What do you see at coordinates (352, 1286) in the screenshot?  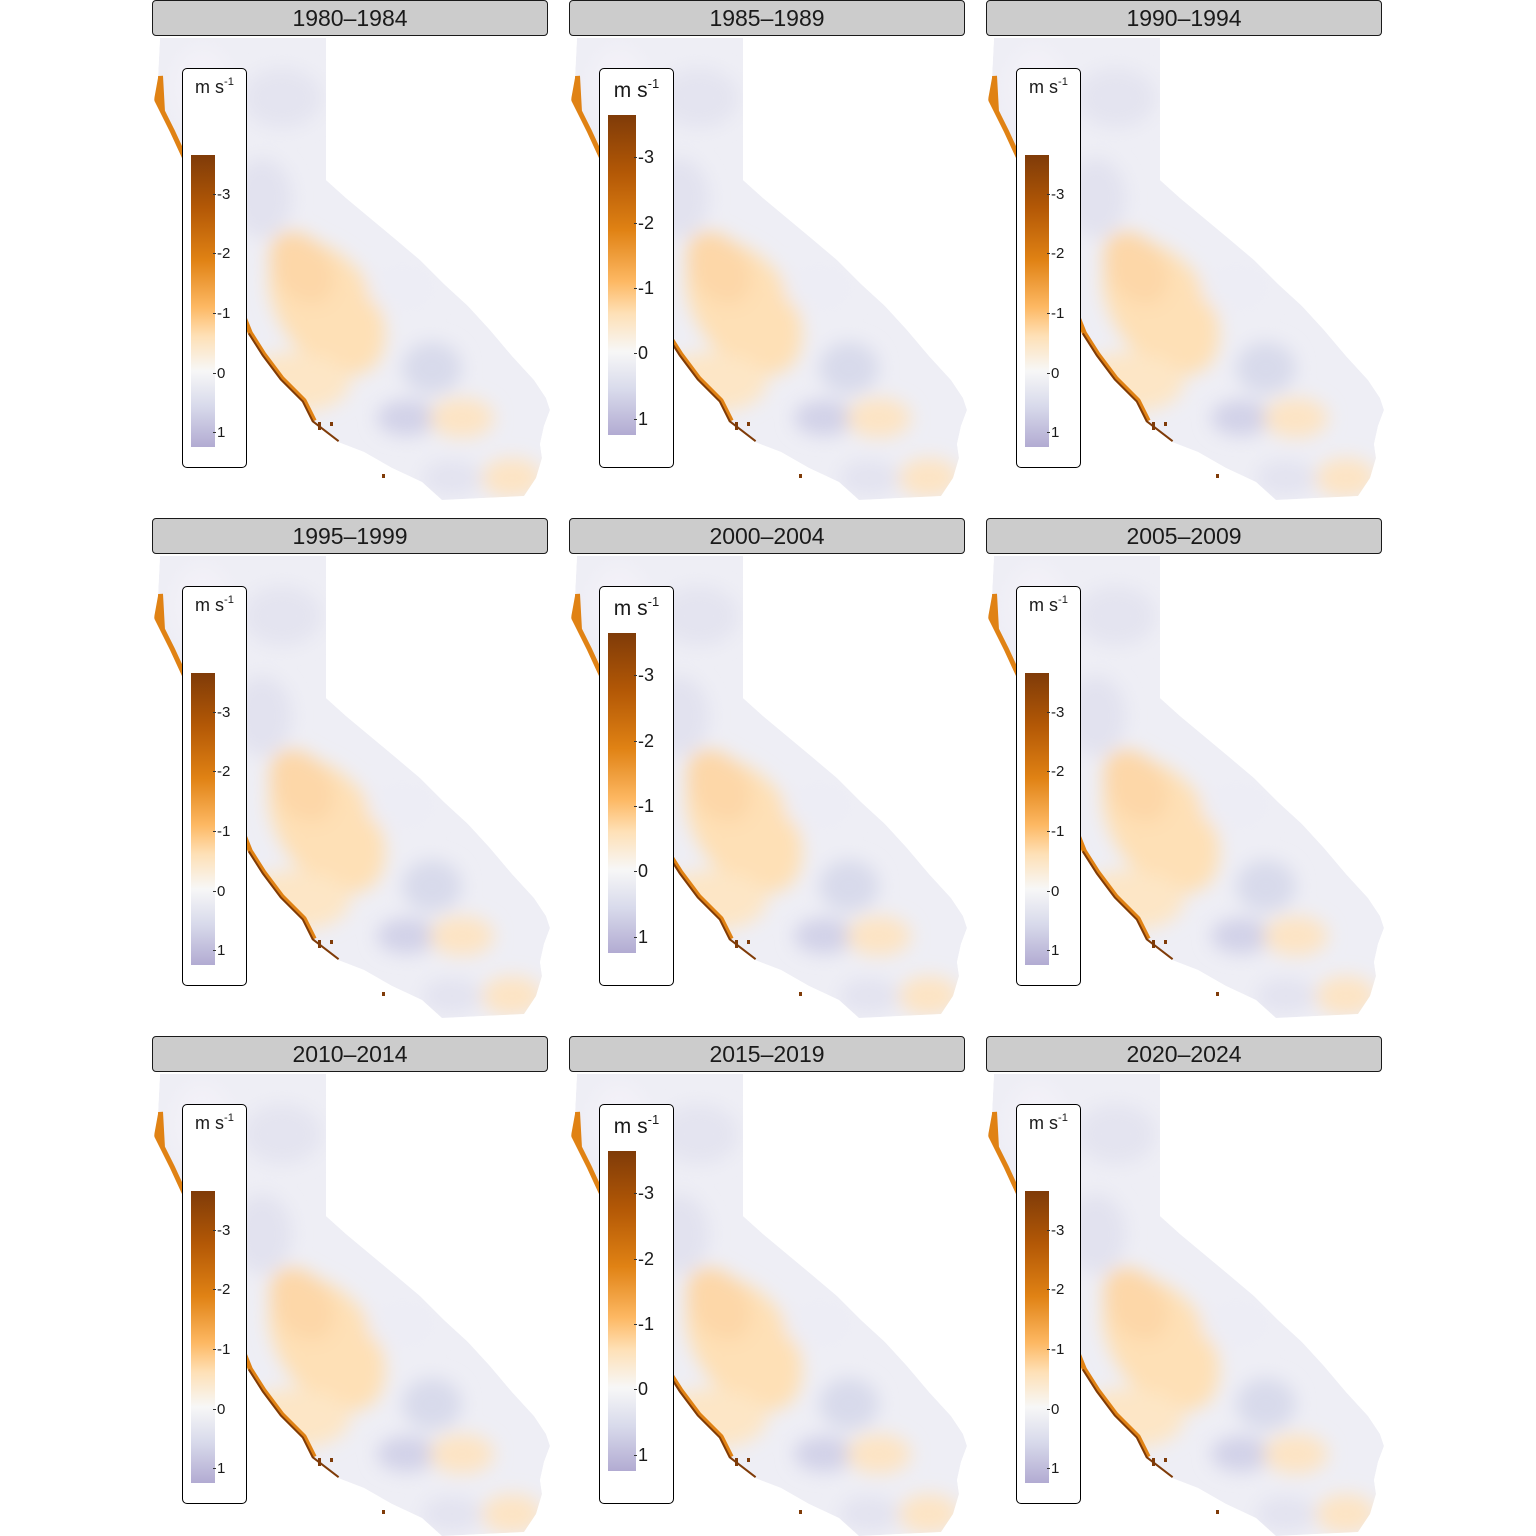 I see `map-panel: 2010–2014 m s-1 -3 -2 -1 0 1` at bounding box center [352, 1286].